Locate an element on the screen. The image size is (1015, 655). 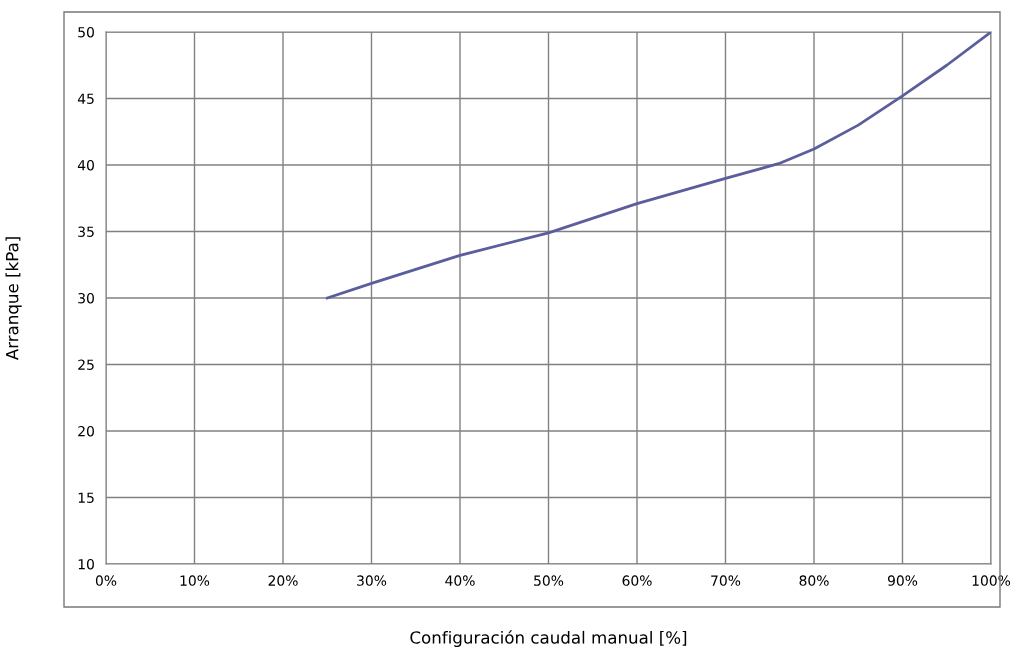
x-tick-label: 10% is located at coordinates (195, 580).